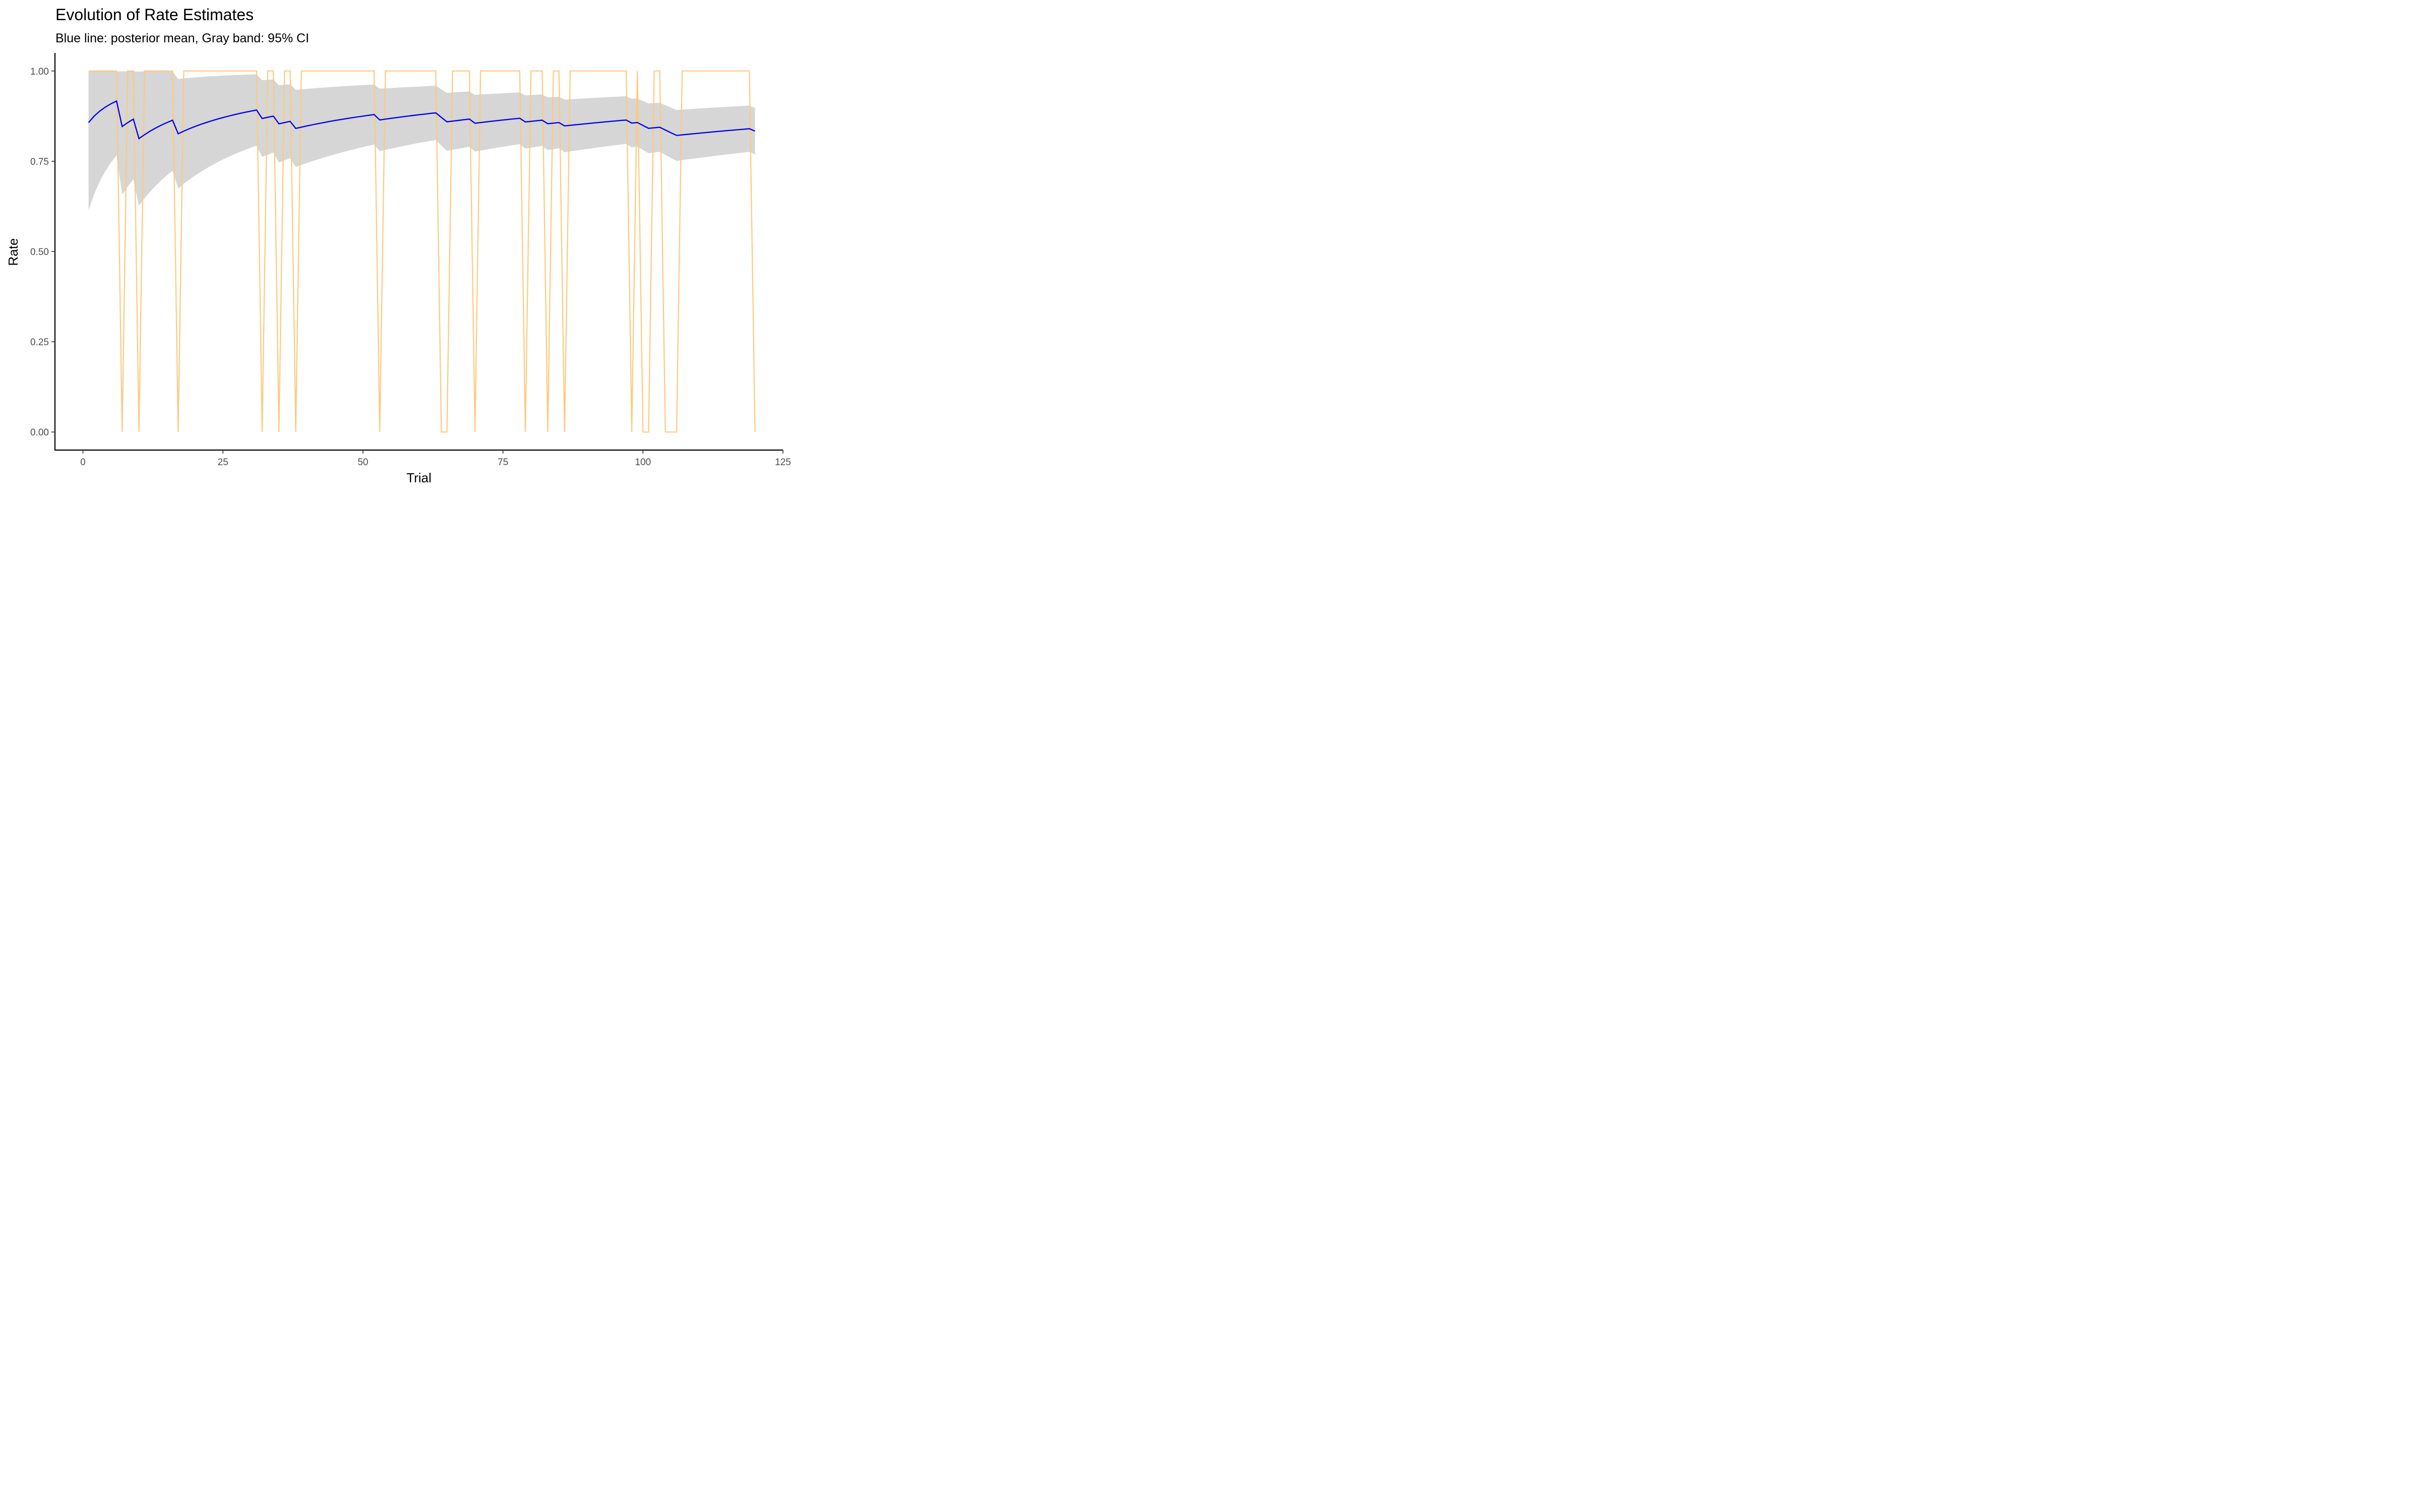 The image size is (2420, 1512). What do you see at coordinates (783, 463) in the screenshot?
I see `x-tick-label: 125` at bounding box center [783, 463].